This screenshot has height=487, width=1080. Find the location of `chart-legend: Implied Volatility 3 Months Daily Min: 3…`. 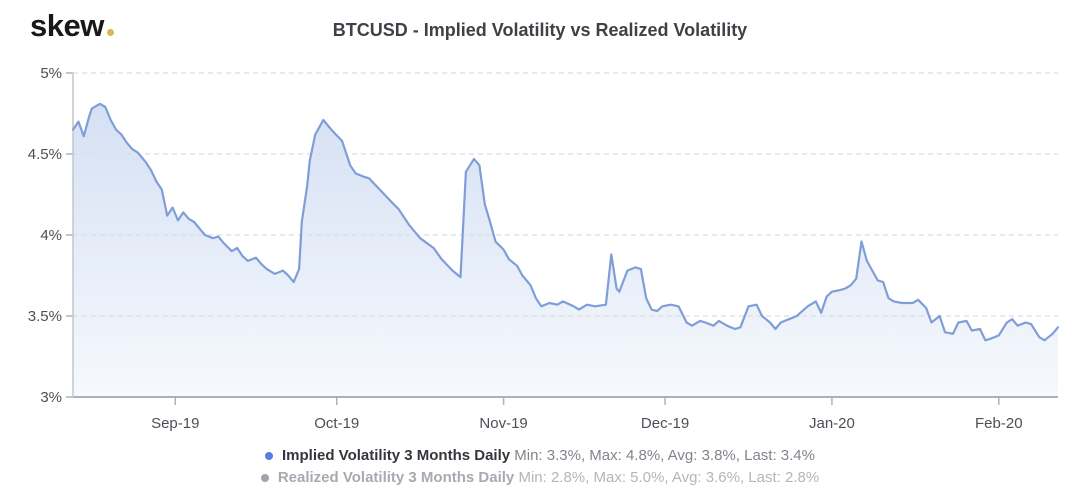

chart-legend: Implied Volatility 3 Months Daily Min: 3… is located at coordinates (540, 466).